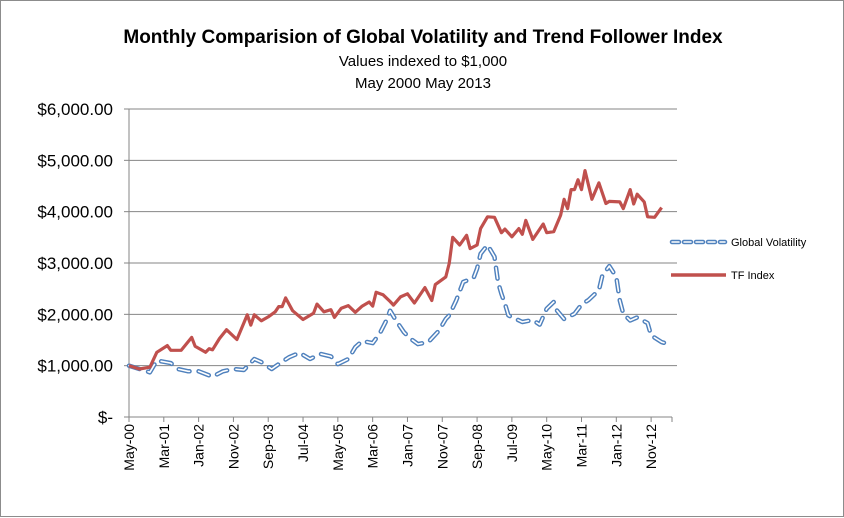  Describe the element at coordinates (268, 446) in the screenshot. I see `x-tick-label: Sep-03` at that location.